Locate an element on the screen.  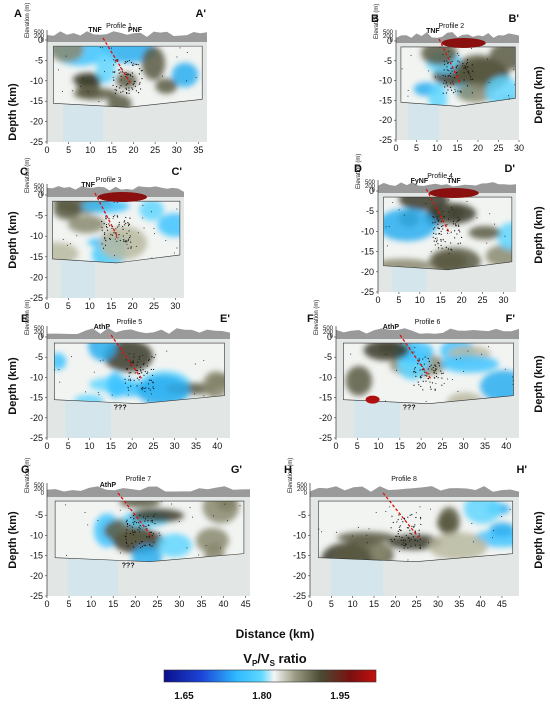
ylabel-row4-right: Depth (km) is located at coordinates (539, 540).